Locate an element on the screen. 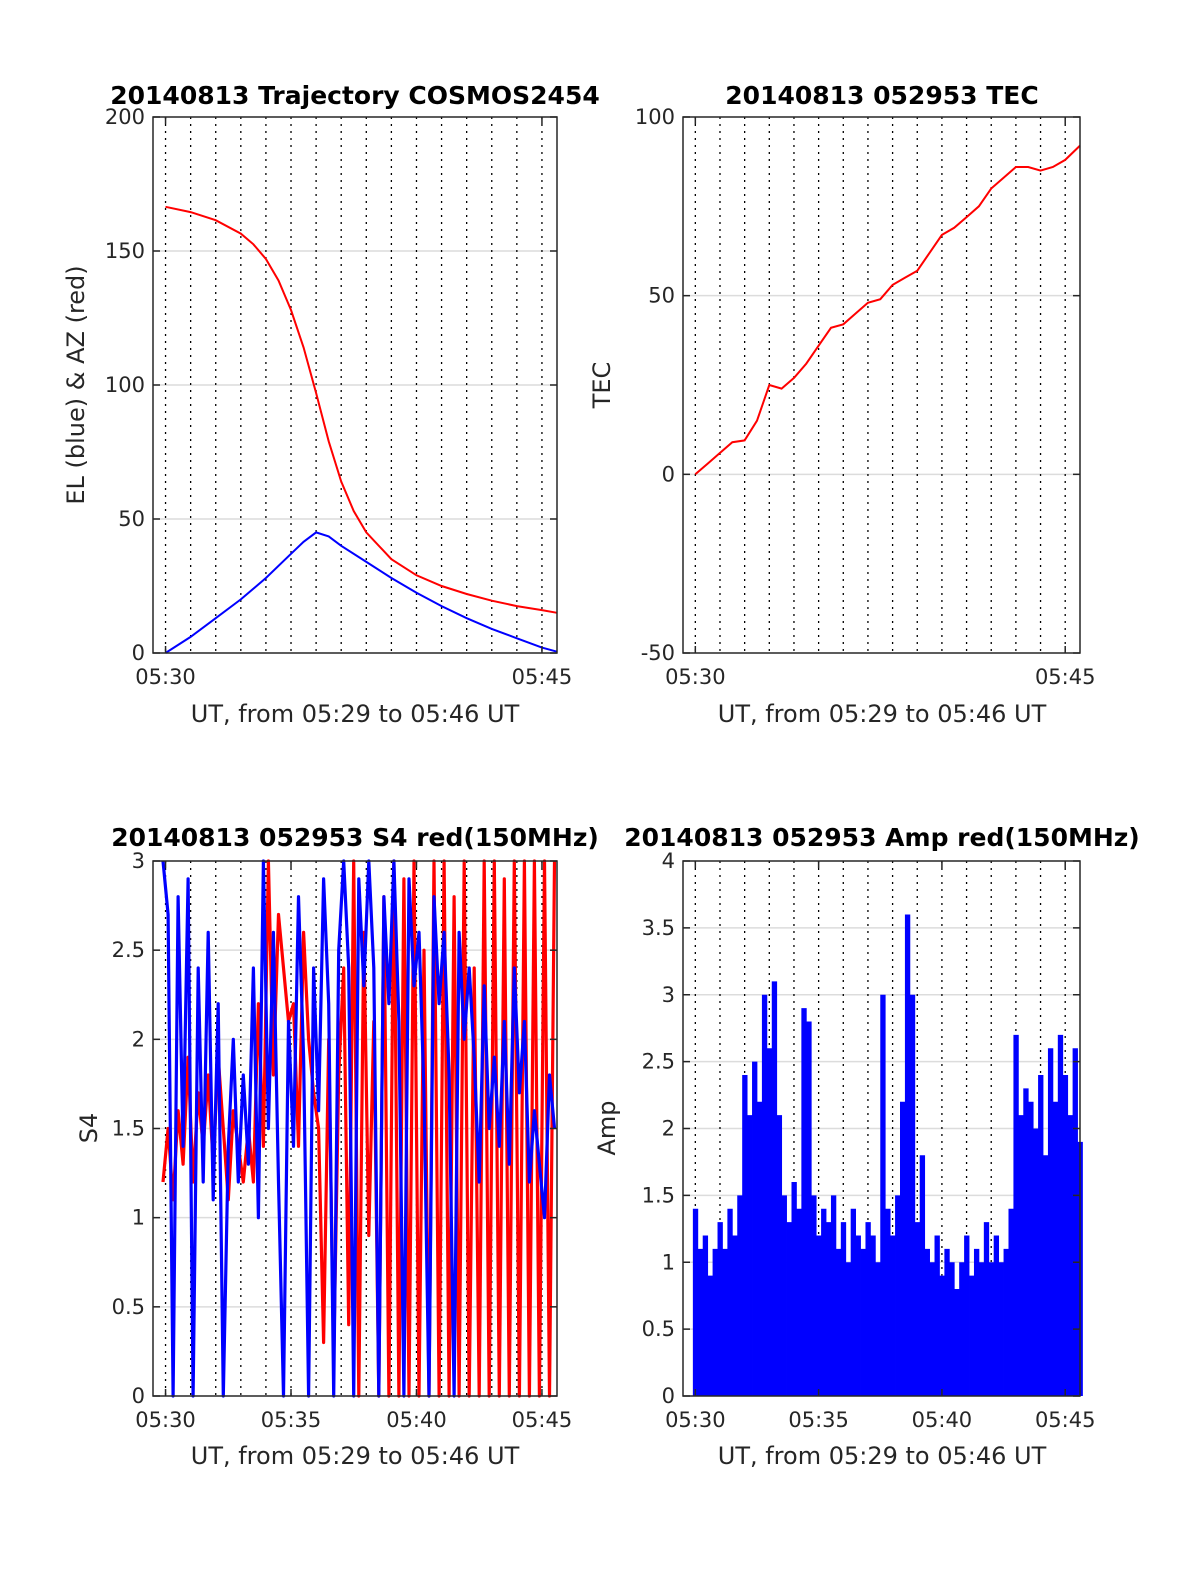 Image resolution: width=1200 pixels, height=1575 pixels. chart-tec: UT, from 05:29 to 05:46 UT TEC is located at coordinates (817, 545).